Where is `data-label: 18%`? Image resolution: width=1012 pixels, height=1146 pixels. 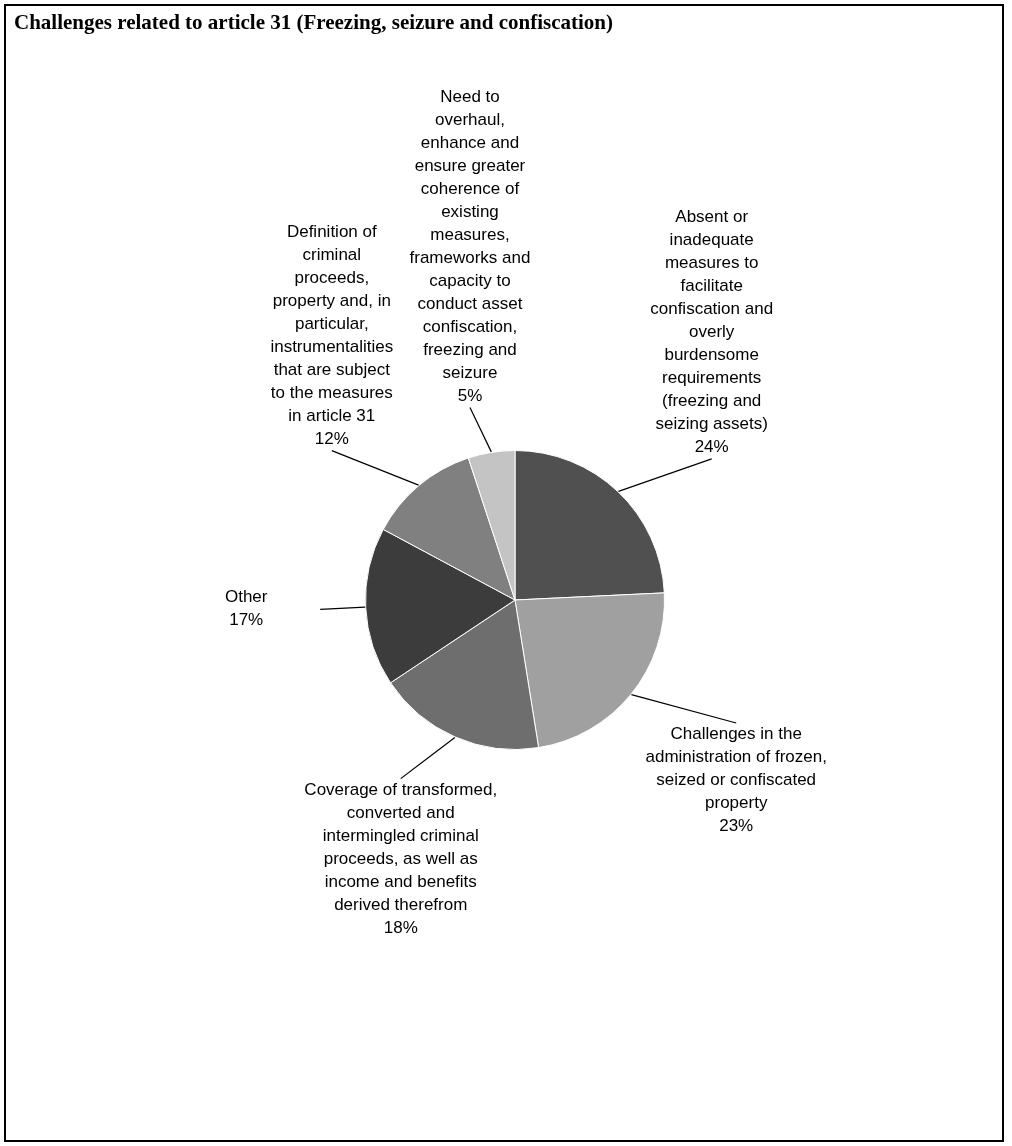
data-label: 18% is located at coordinates (400, 927).